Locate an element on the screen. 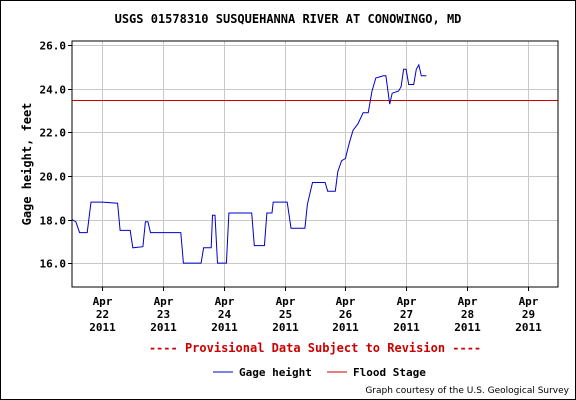  y-tick-label: 18.0 is located at coordinates (53, 221).